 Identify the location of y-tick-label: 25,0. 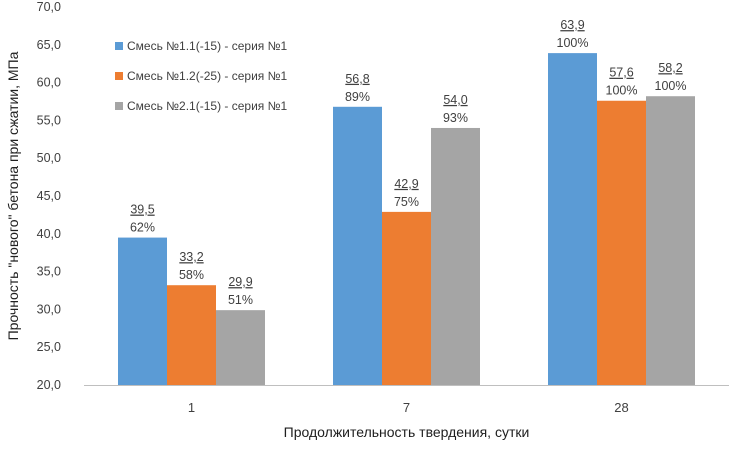
(49, 347).